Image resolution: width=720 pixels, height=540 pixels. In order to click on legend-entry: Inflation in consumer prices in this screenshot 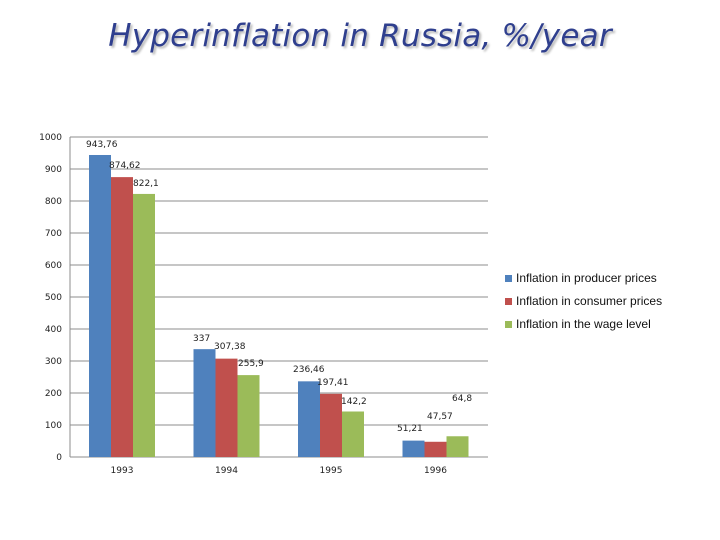, I will do `click(589, 301)`.